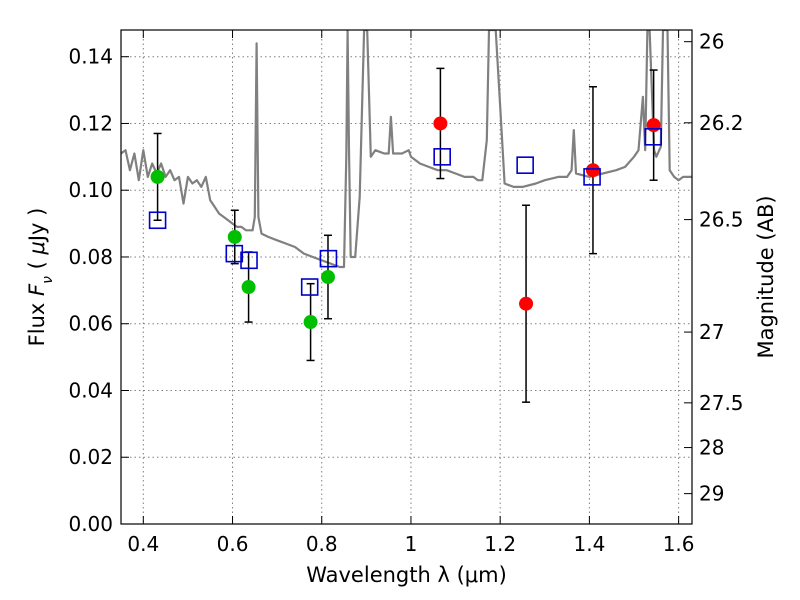  Describe the element at coordinates (37, 321) in the screenshot. I see `y-axis-label-part: Flux` at that location.